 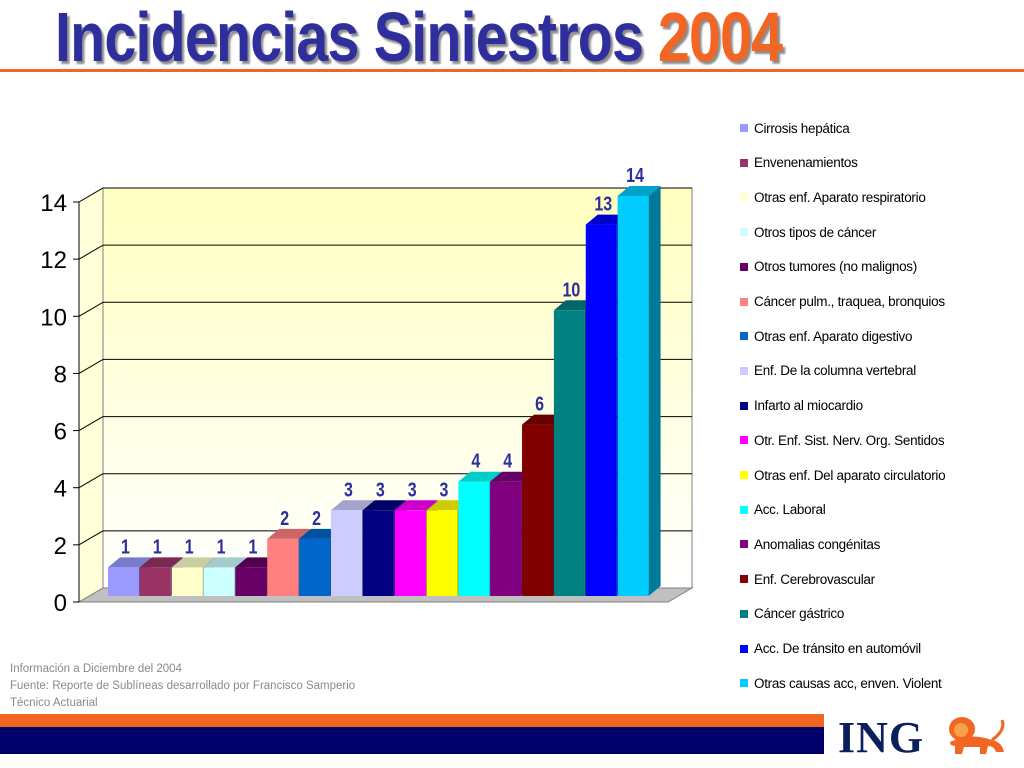 What do you see at coordinates (977, 735) in the screenshot?
I see `lion-icon` at bounding box center [977, 735].